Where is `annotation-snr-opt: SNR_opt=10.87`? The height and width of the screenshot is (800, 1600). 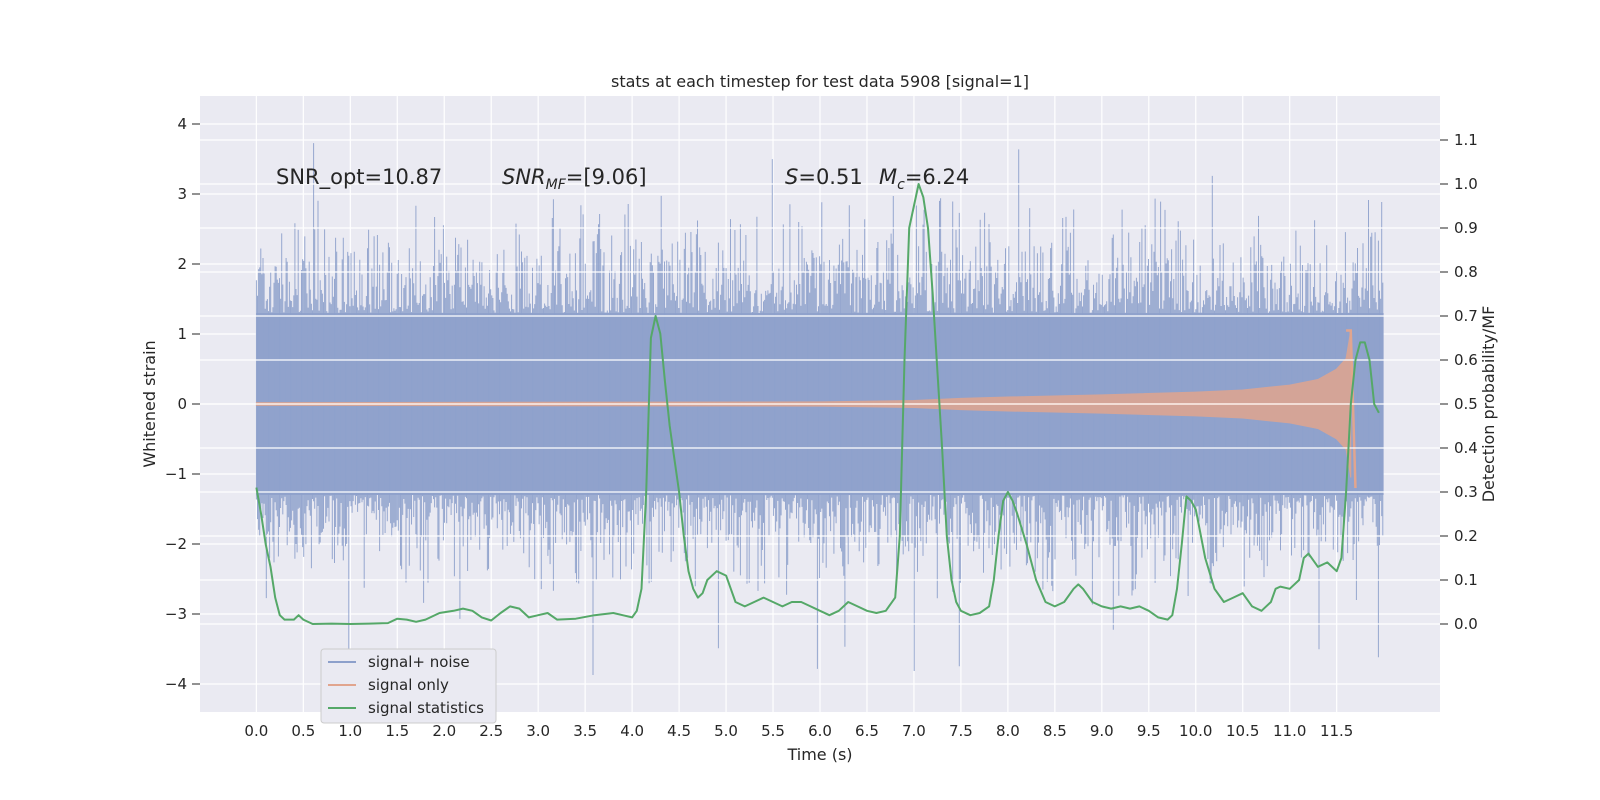
annotation-snr-opt: SNR_opt=10.87 is located at coordinates (359, 177).